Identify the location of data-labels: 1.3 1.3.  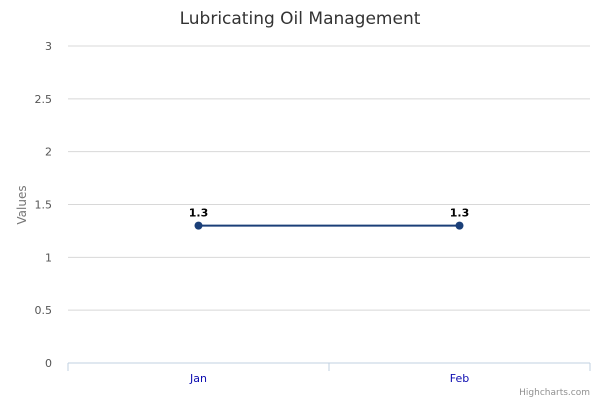
(329, 213).